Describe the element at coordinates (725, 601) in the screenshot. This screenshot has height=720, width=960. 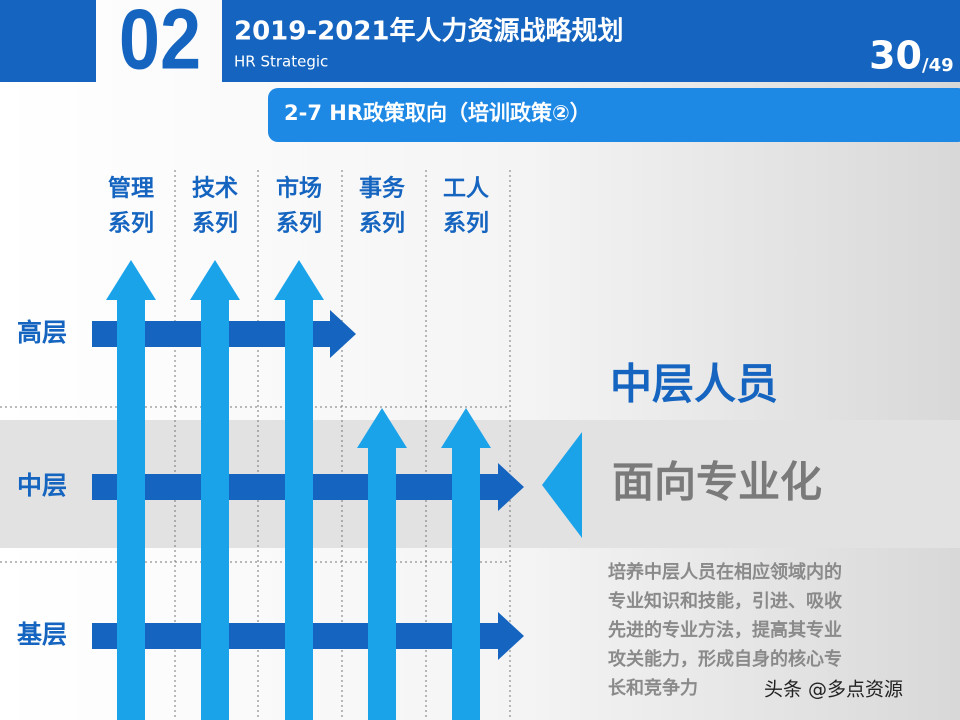
I see `description-line: 专业知识和技能，引进、吸收` at that location.